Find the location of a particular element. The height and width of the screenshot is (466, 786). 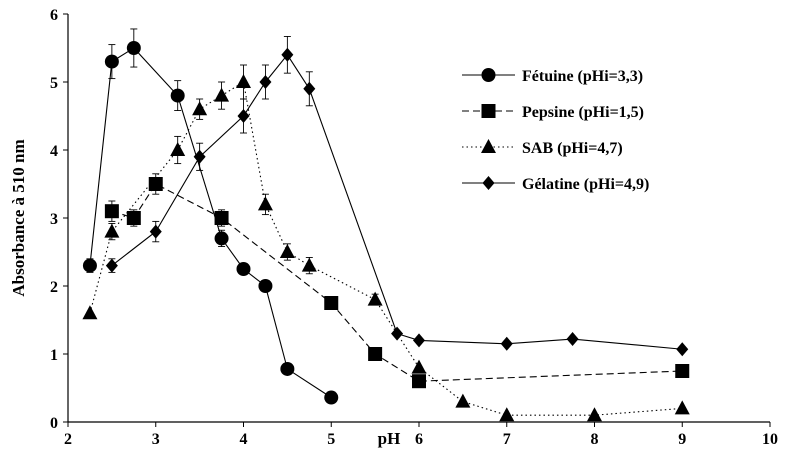

x-axis-title: pH is located at coordinates (389, 438).